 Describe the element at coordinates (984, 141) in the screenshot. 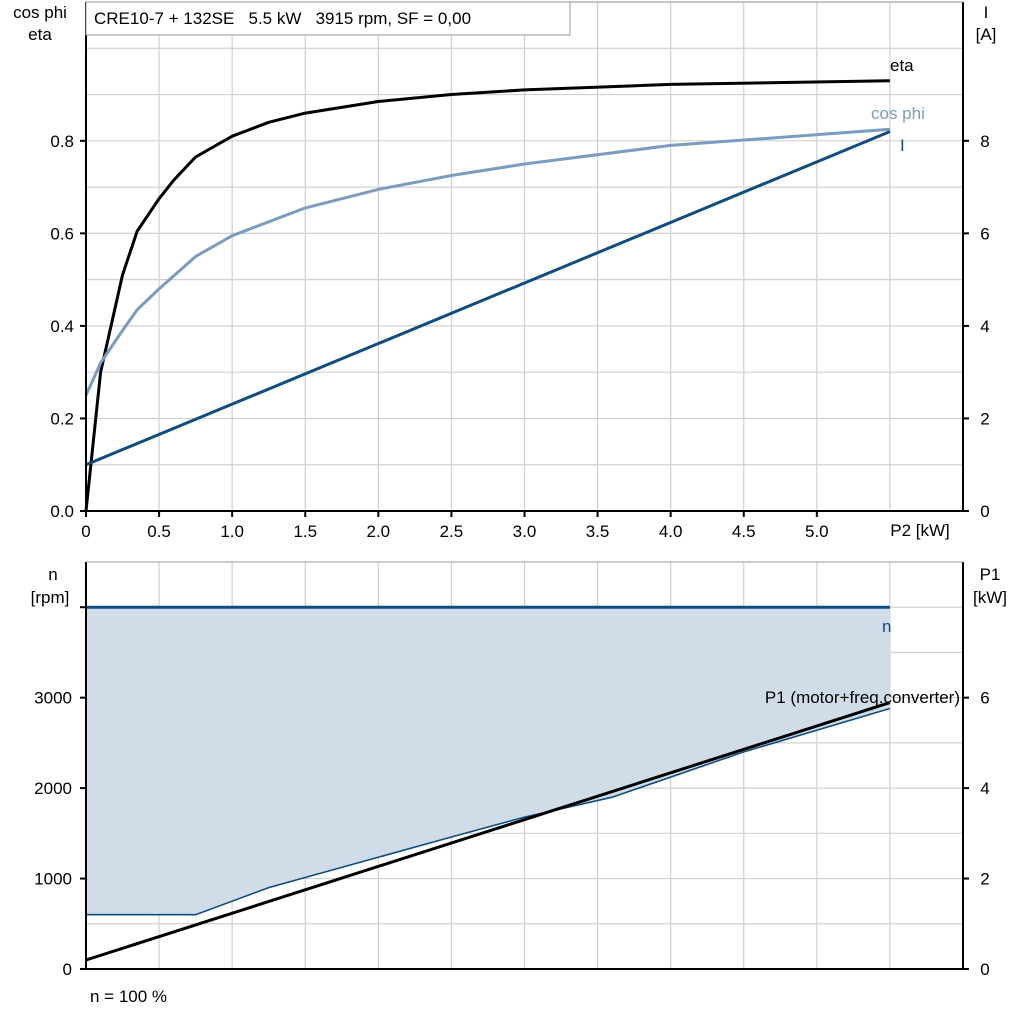

I see `y-right-tick-label: 8` at that location.